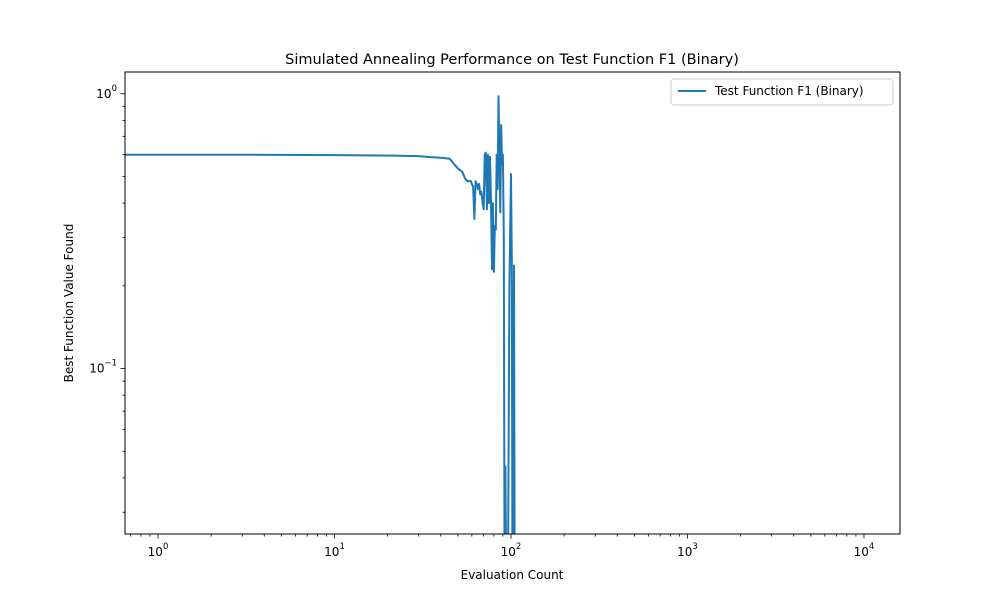 Image resolution: width=1000 pixels, height=600 pixels. Describe the element at coordinates (158, 550) in the screenshot. I see `x-tick-label: 10⁰` at that location.